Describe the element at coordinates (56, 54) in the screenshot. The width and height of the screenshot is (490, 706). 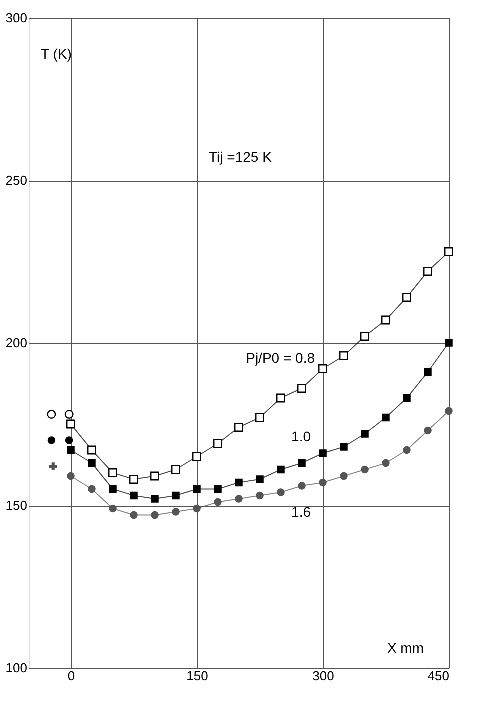
I see `y-axis-title: T (K)` at that location.